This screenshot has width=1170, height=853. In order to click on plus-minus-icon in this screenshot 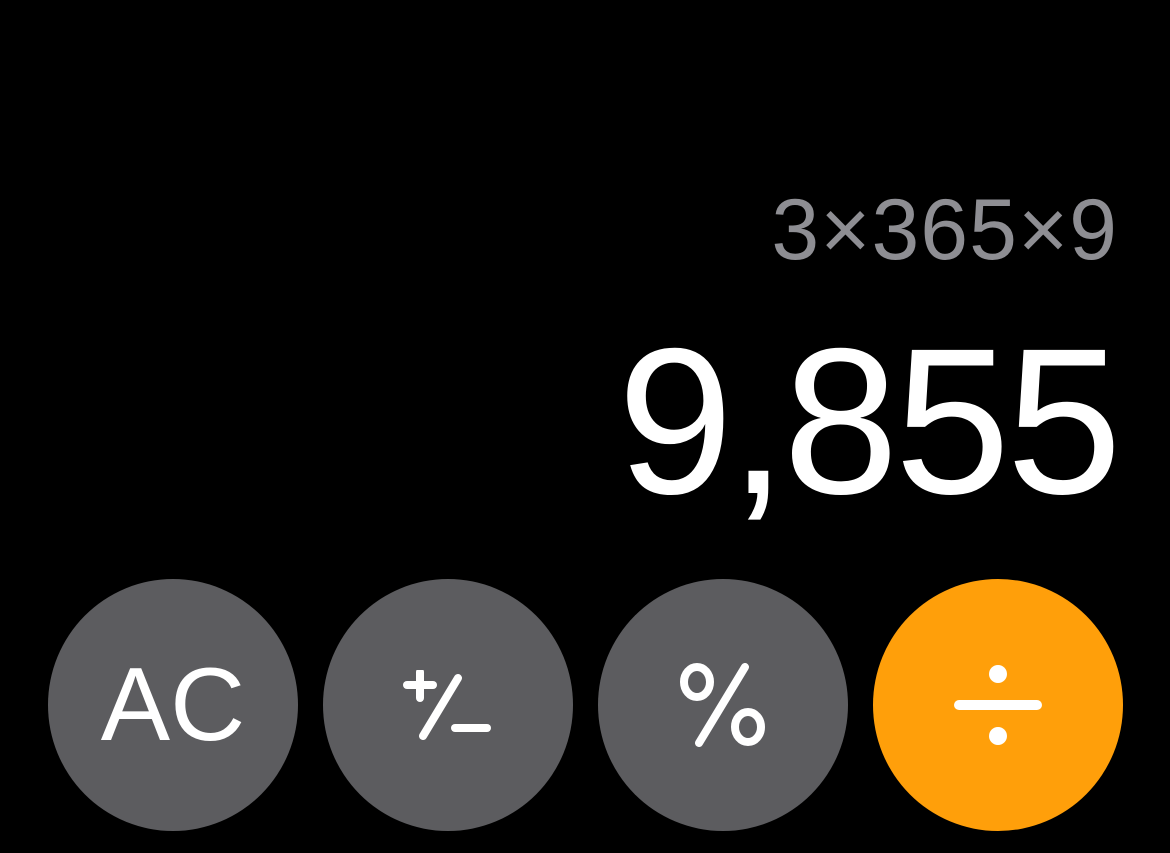, I will do `click(447, 705)`.